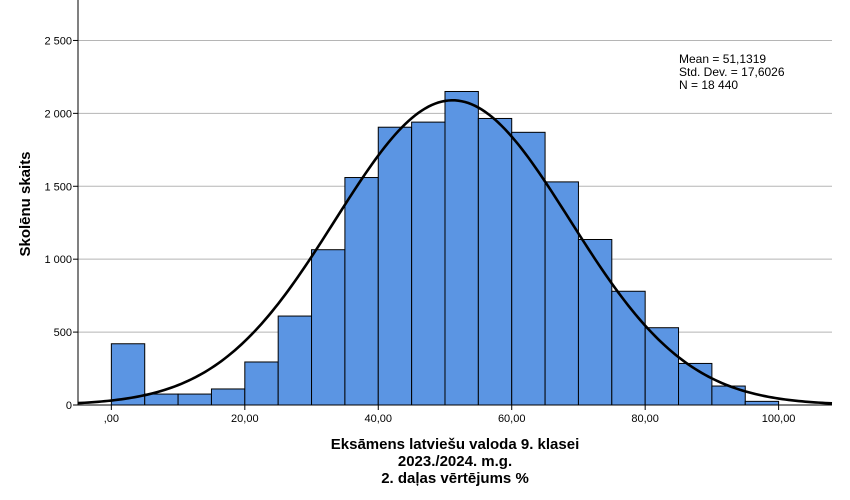  What do you see at coordinates (378, 419) in the screenshot?
I see `x-tick-label: 40,00` at bounding box center [378, 419].